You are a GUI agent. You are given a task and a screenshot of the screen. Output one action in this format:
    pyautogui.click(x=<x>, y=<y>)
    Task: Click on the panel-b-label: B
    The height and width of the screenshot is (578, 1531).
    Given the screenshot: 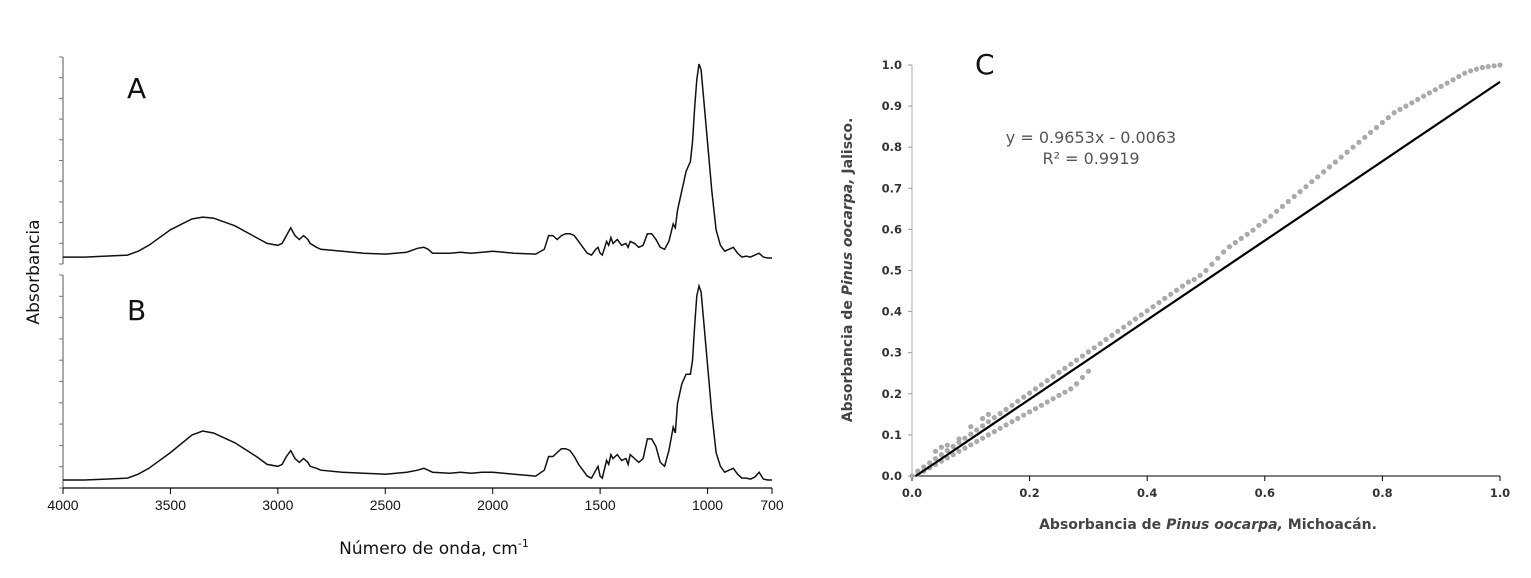 What is the action you would take?
    pyautogui.click(x=136, y=310)
    